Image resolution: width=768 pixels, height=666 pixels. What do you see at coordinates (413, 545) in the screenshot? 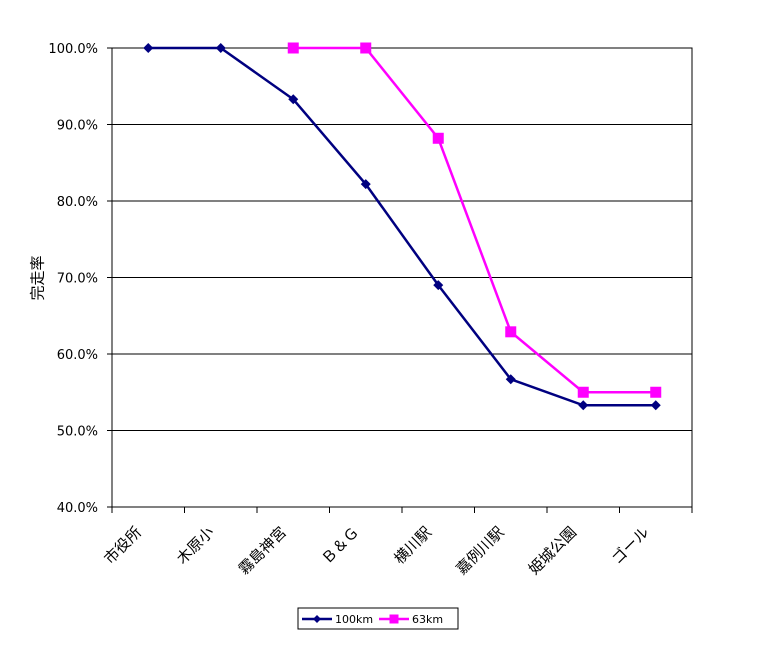
I see `x-category-label: 横川駅` at bounding box center [413, 545].